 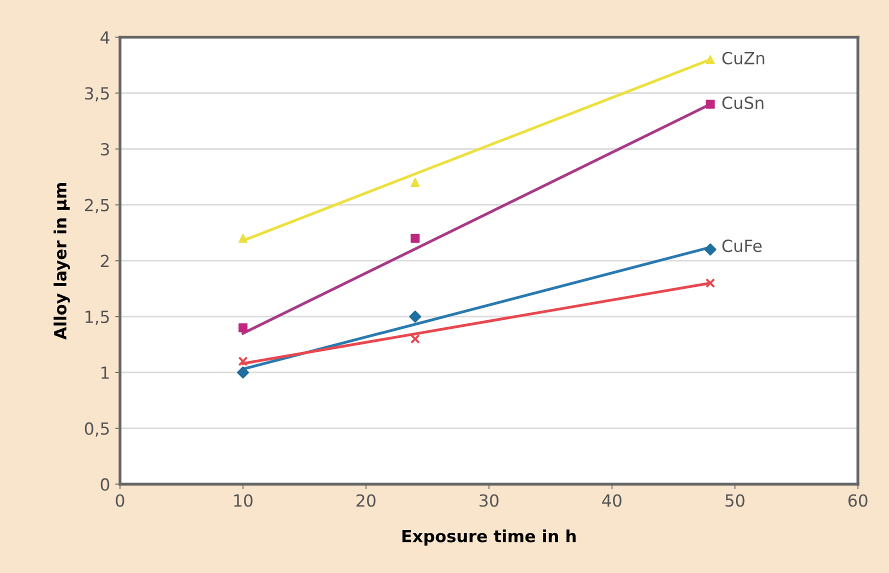 I want to click on y-tick-label: 2, so click(x=104, y=261).